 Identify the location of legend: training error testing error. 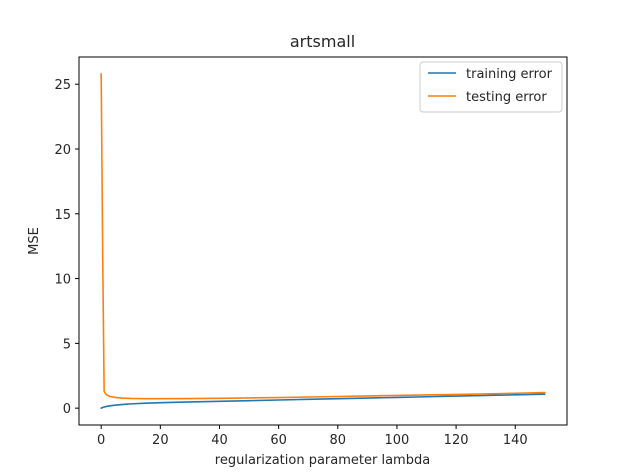
(491, 87).